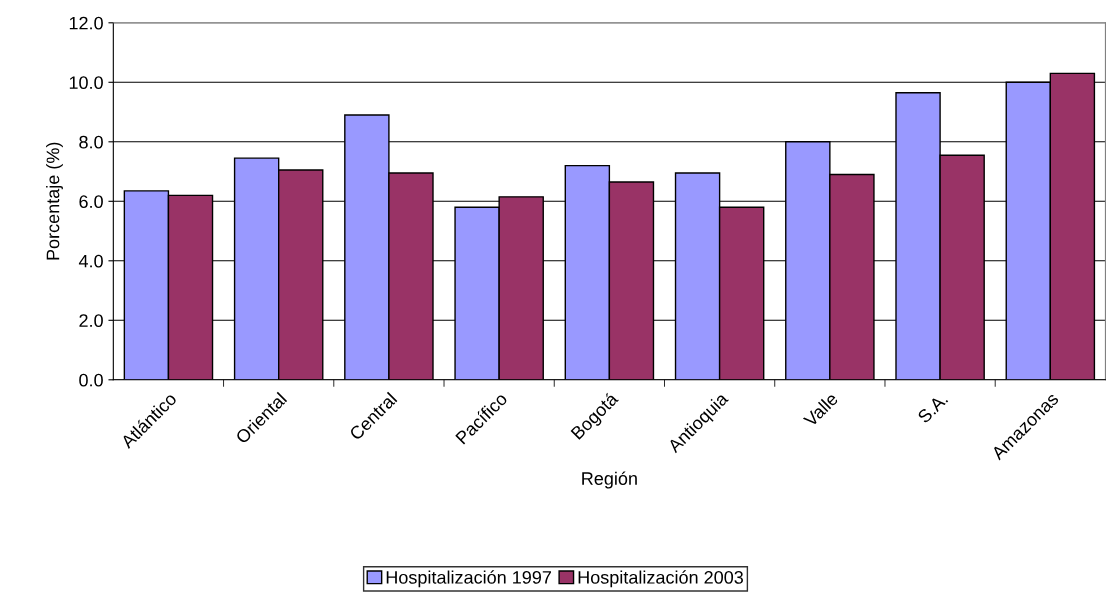 The image size is (1111, 600). I want to click on x-tick-label: S.A., so click(932, 408).